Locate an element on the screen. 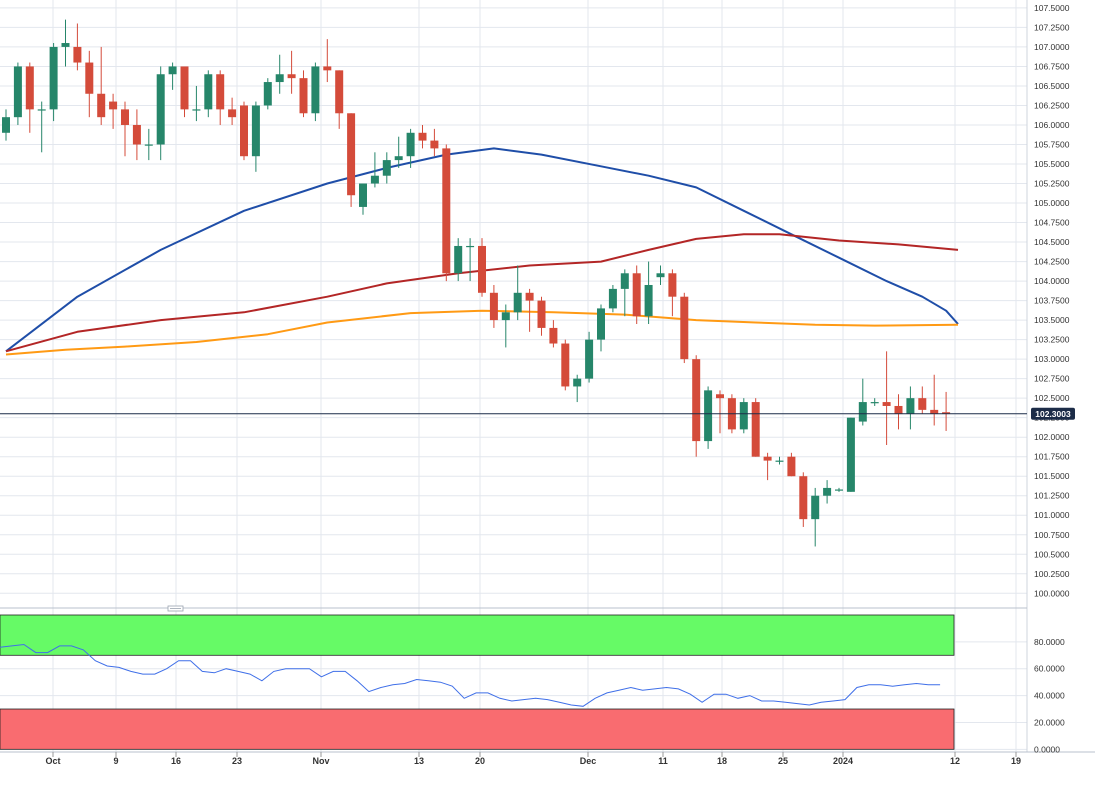 This screenshot has width=1095, height=785. y-tick-label: 105.5000 is located at coordinates (1052, 164).